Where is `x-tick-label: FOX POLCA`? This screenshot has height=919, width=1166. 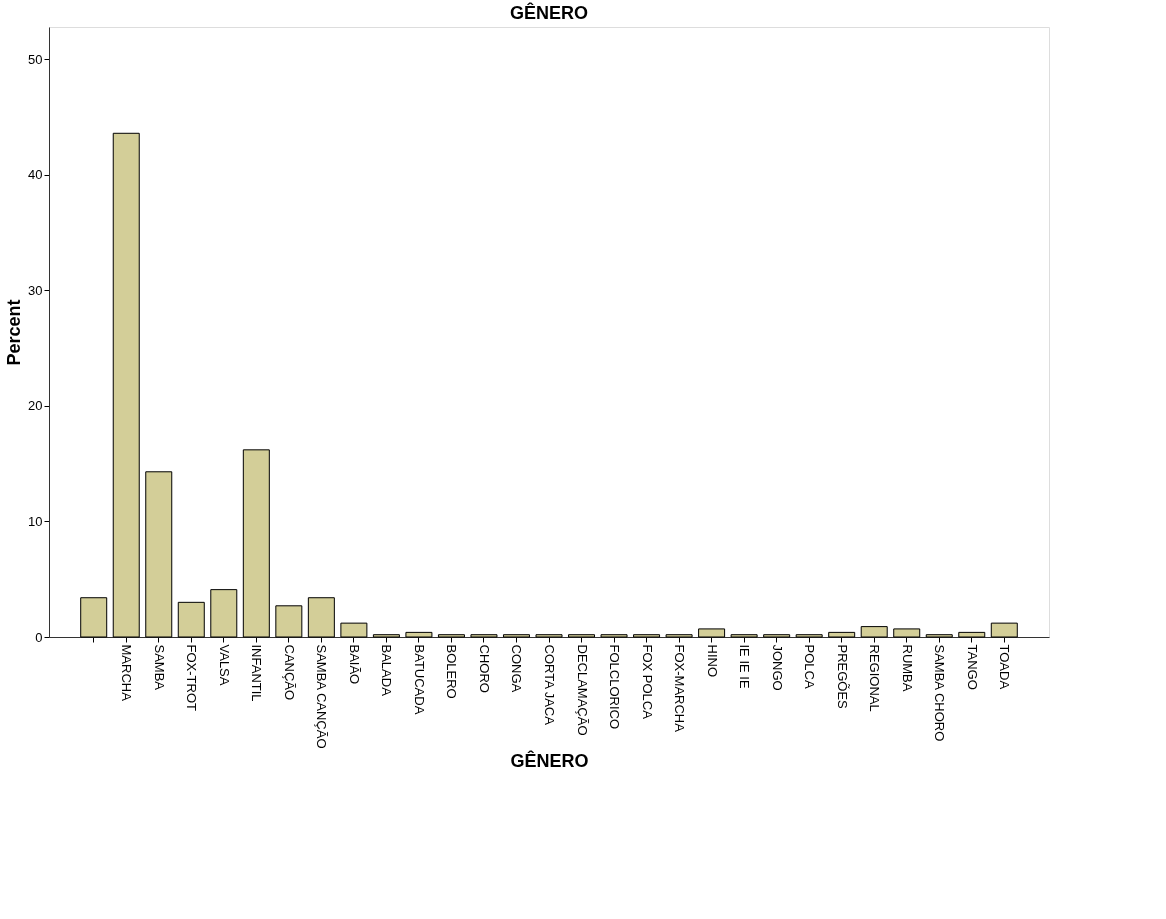 x-tick-label: FOX POLCA is located at coordinates (647, 682).